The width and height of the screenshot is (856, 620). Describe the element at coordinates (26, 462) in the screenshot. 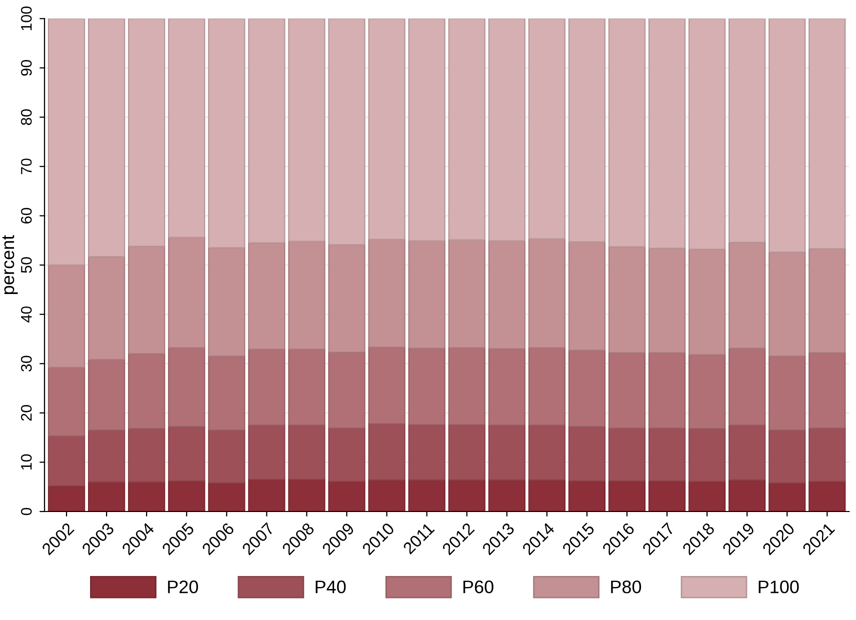

I see `y-tick-label: 10` at that location.